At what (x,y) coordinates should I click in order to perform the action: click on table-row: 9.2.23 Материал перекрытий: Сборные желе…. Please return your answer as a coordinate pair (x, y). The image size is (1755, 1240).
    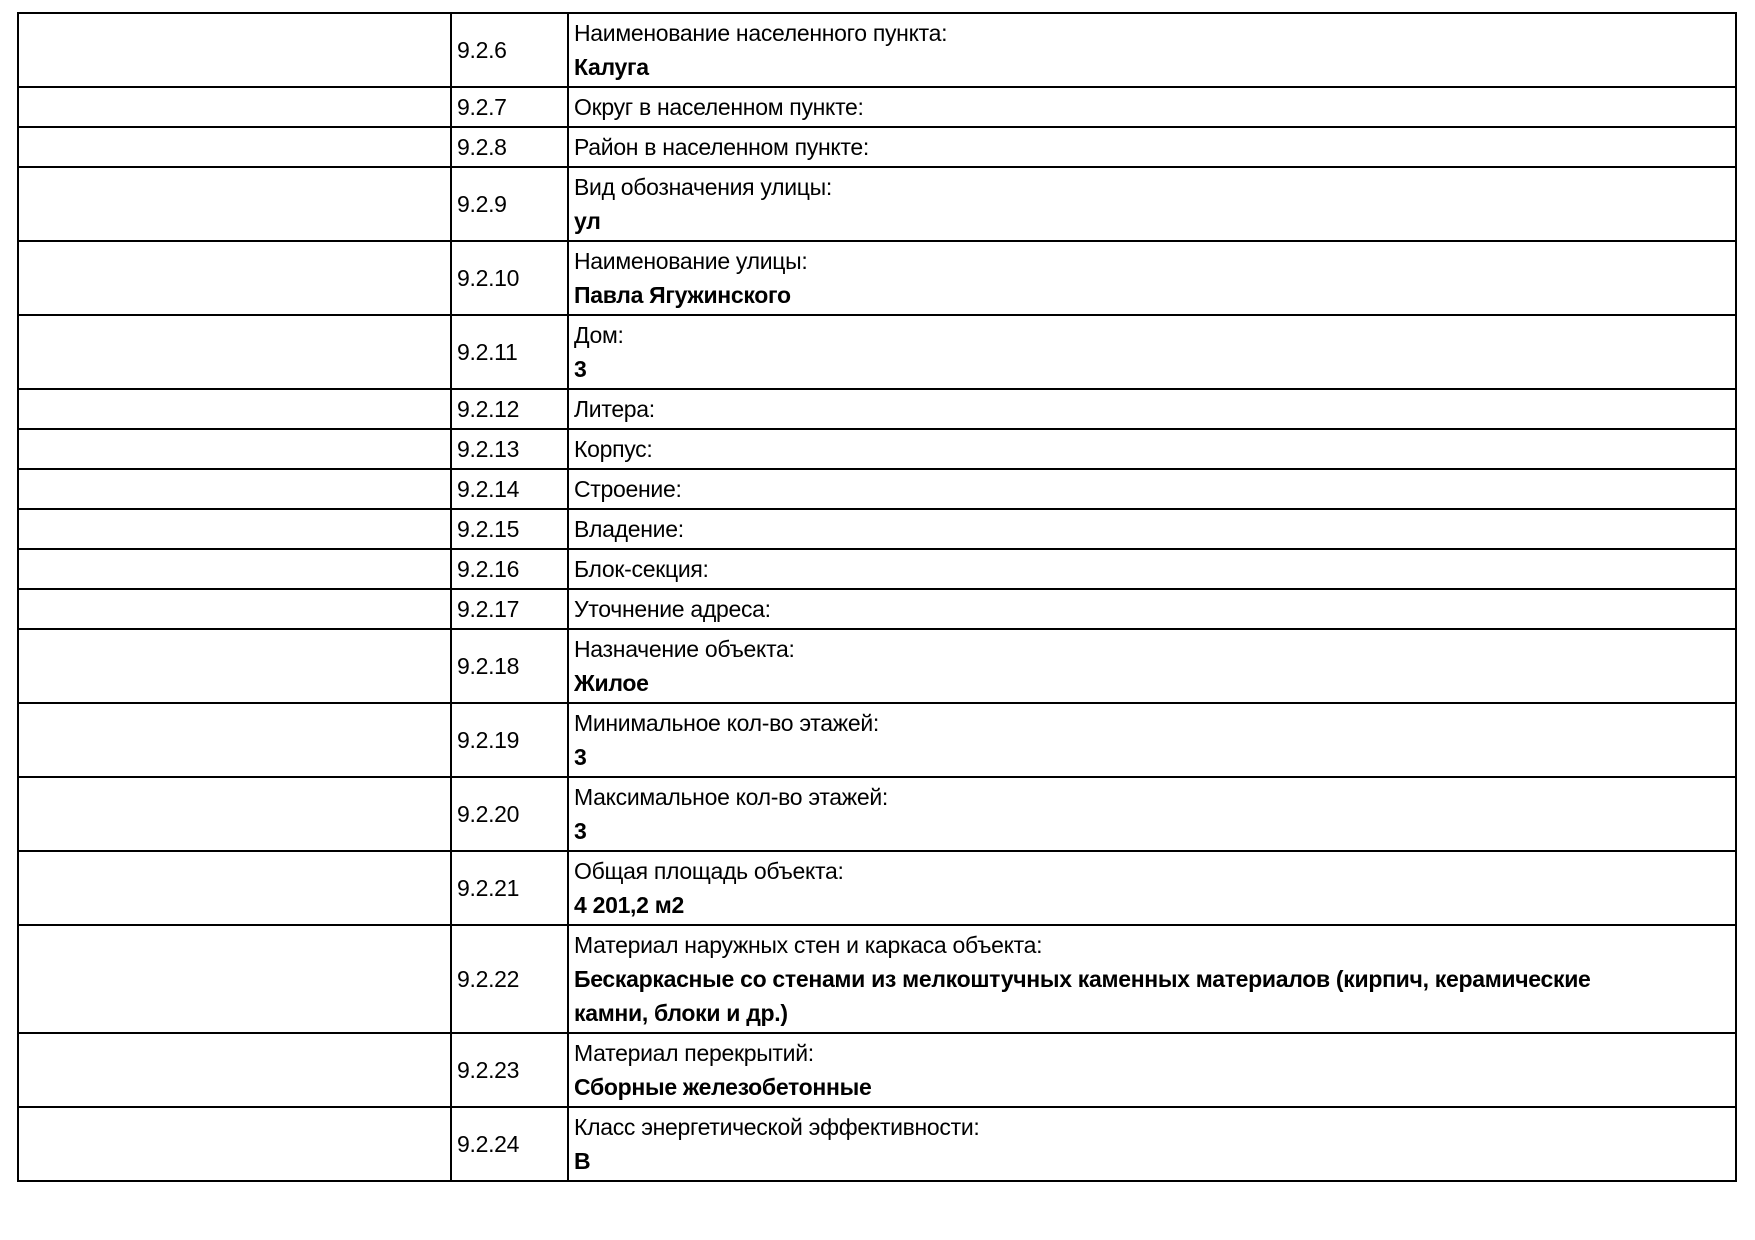
    Looking at the image, I should click on (877, 1070).